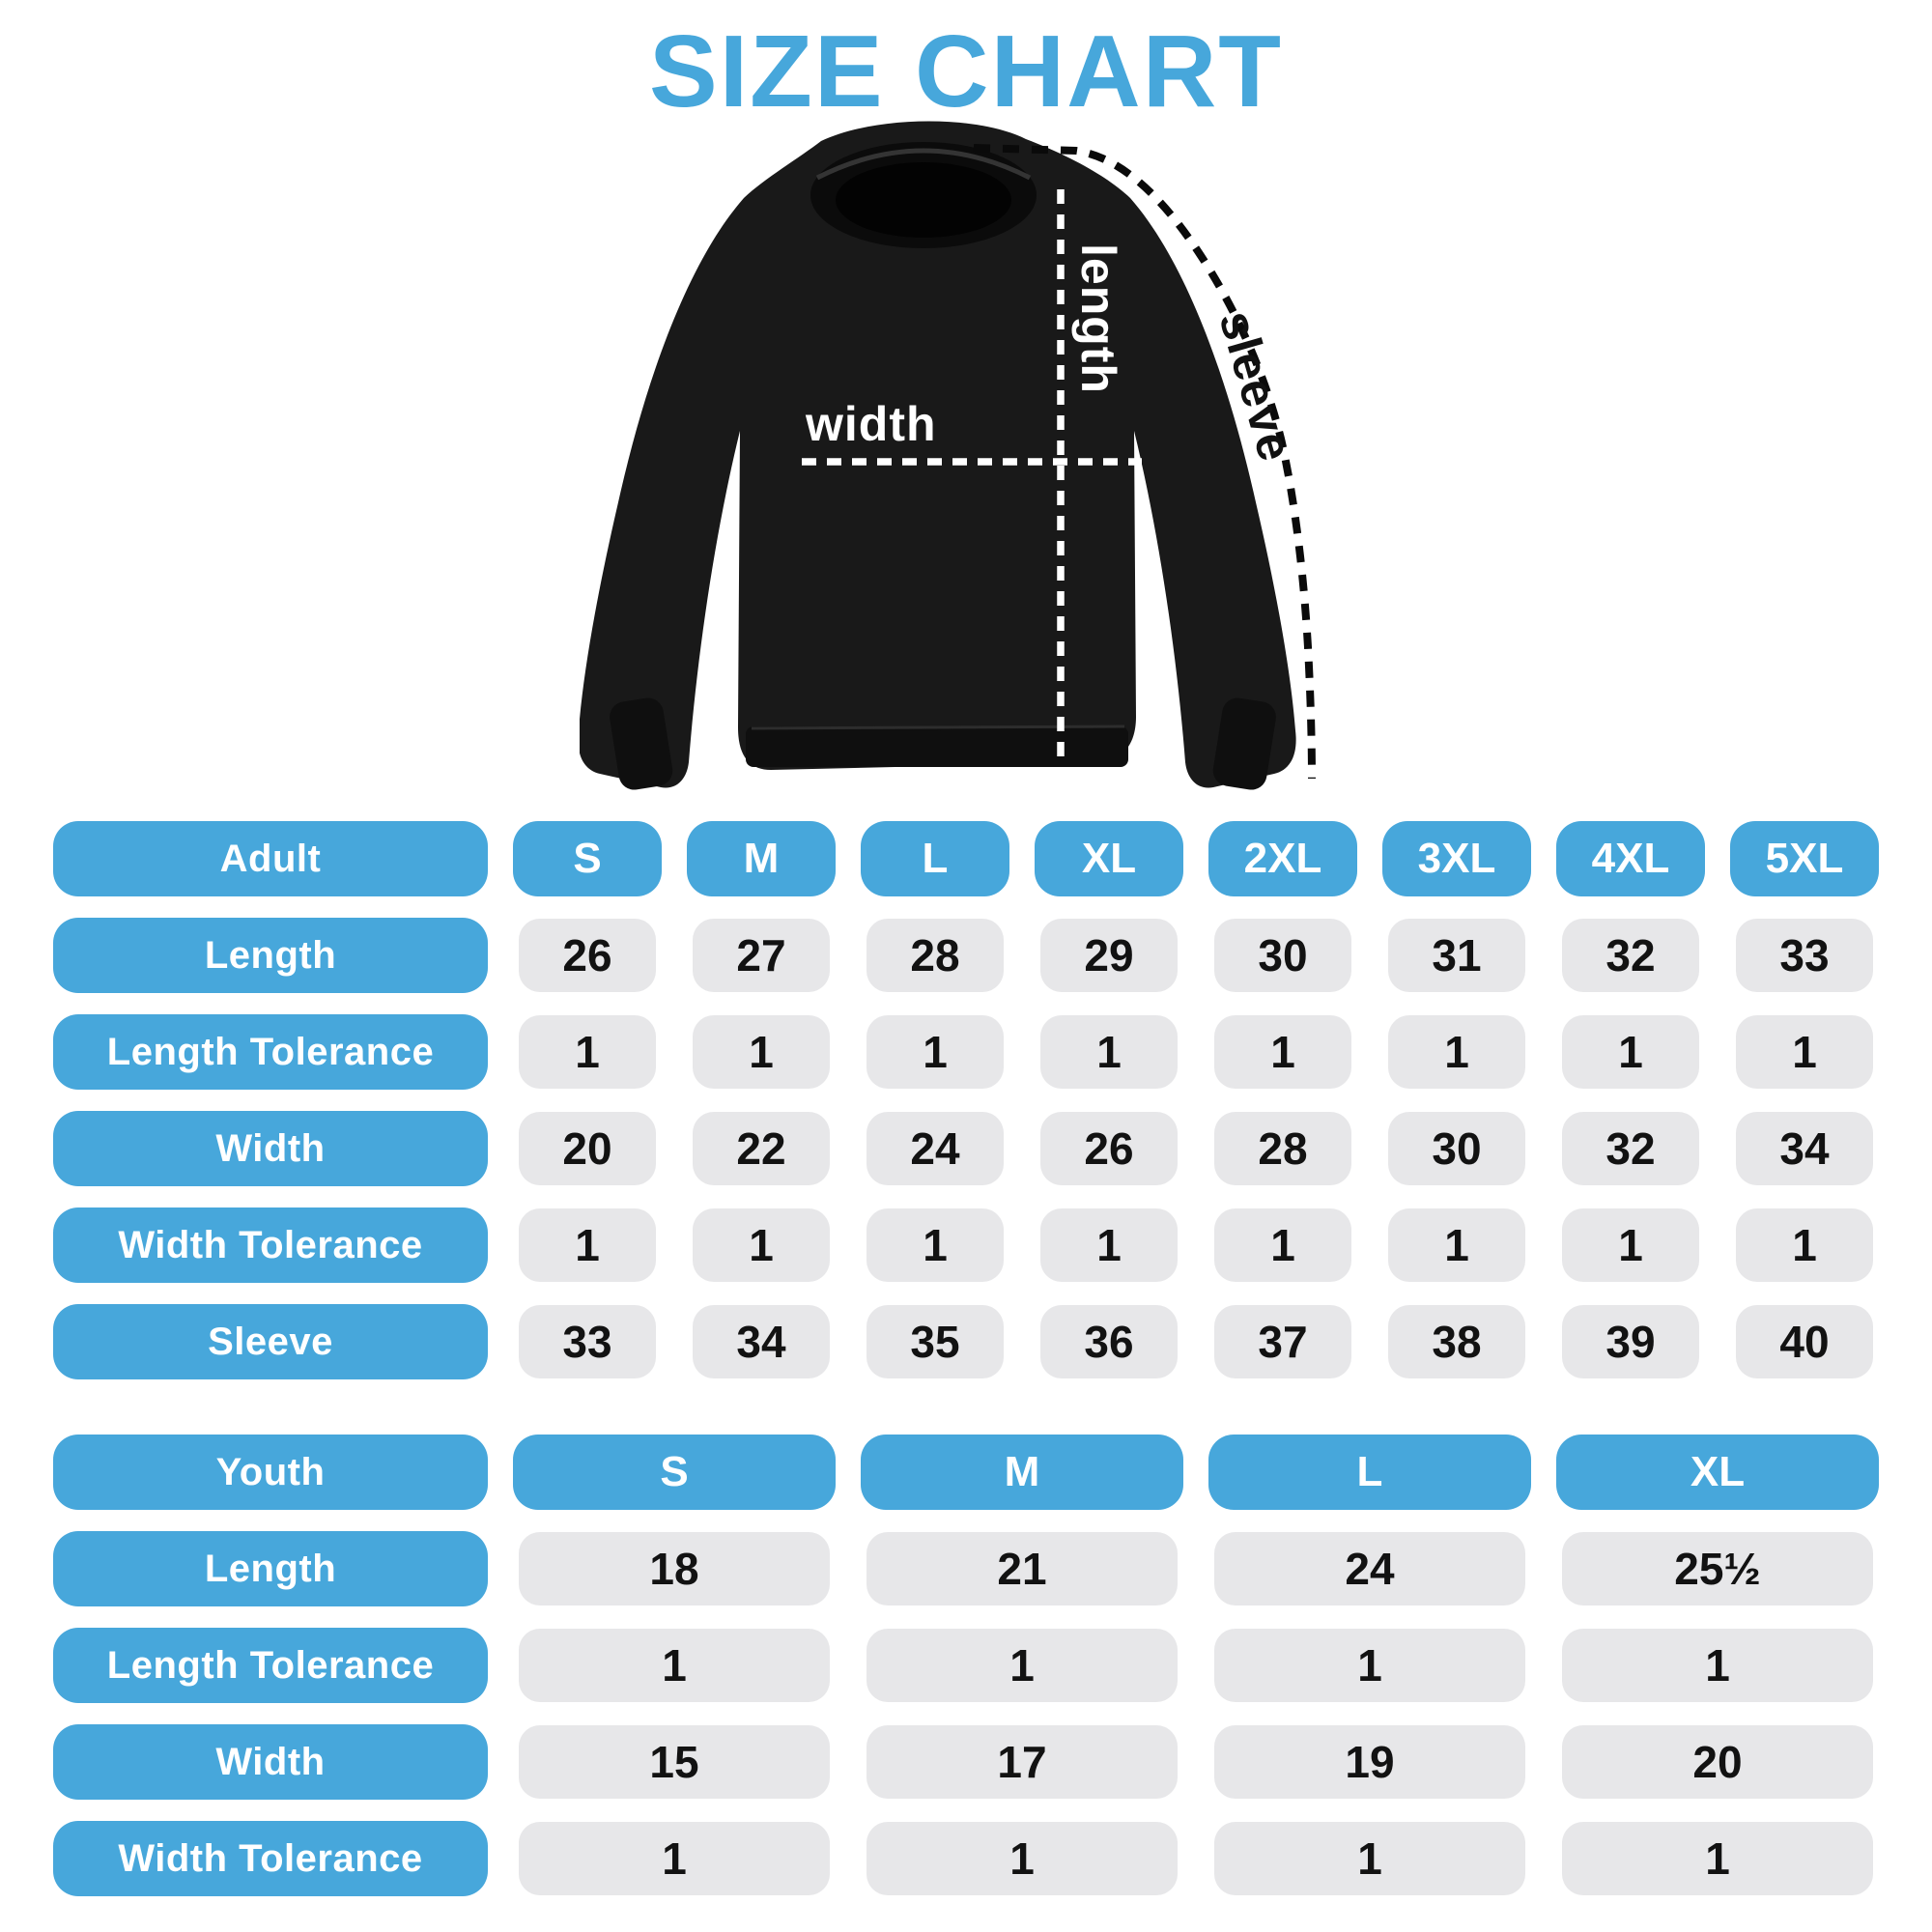 The image size is (1932, 1932). Describe the element at coordinates (1804, 858) in the screenshot. I see `size-header-pill: 5XL` at that location.